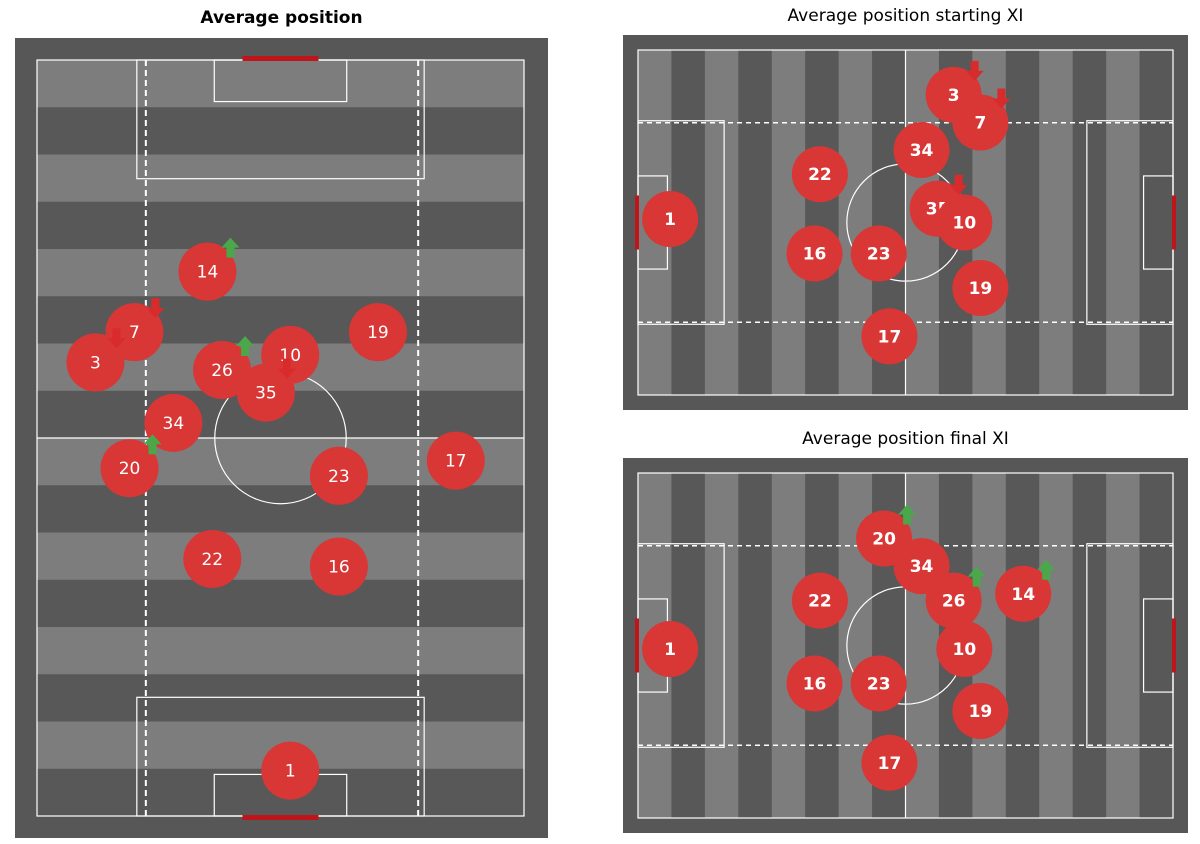 This screenshot has width=1200, height=844. Describe the element at coordinates (1174, 645) in the screenshot. I see `goal-right` at that location.